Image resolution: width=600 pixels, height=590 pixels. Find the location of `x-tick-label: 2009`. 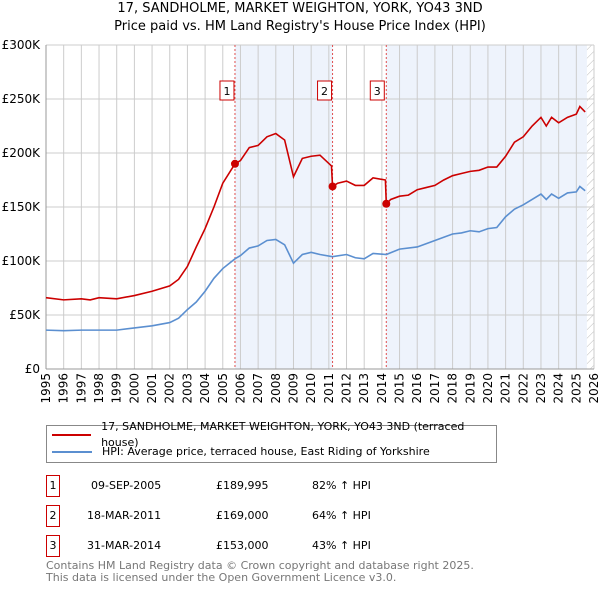

x-tick-label: 2009 is located at coordinates (293, 388).